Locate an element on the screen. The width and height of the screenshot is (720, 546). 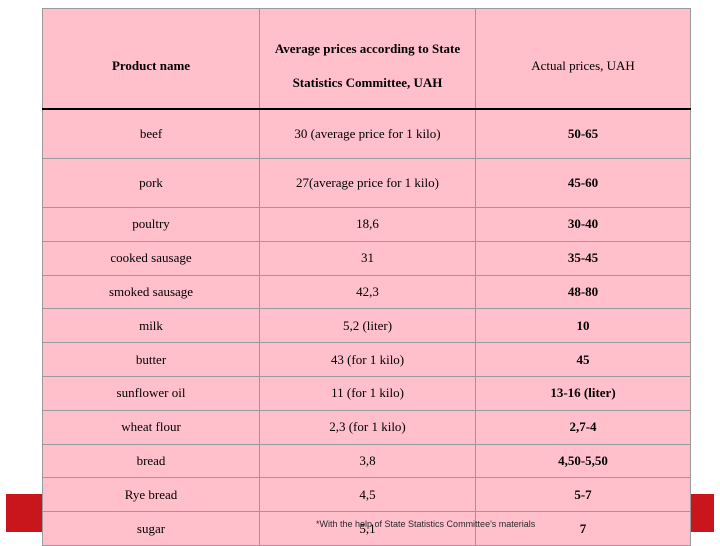
table-row: smoked sausage 42,3 48-80 is located at coordinates (366, 292).